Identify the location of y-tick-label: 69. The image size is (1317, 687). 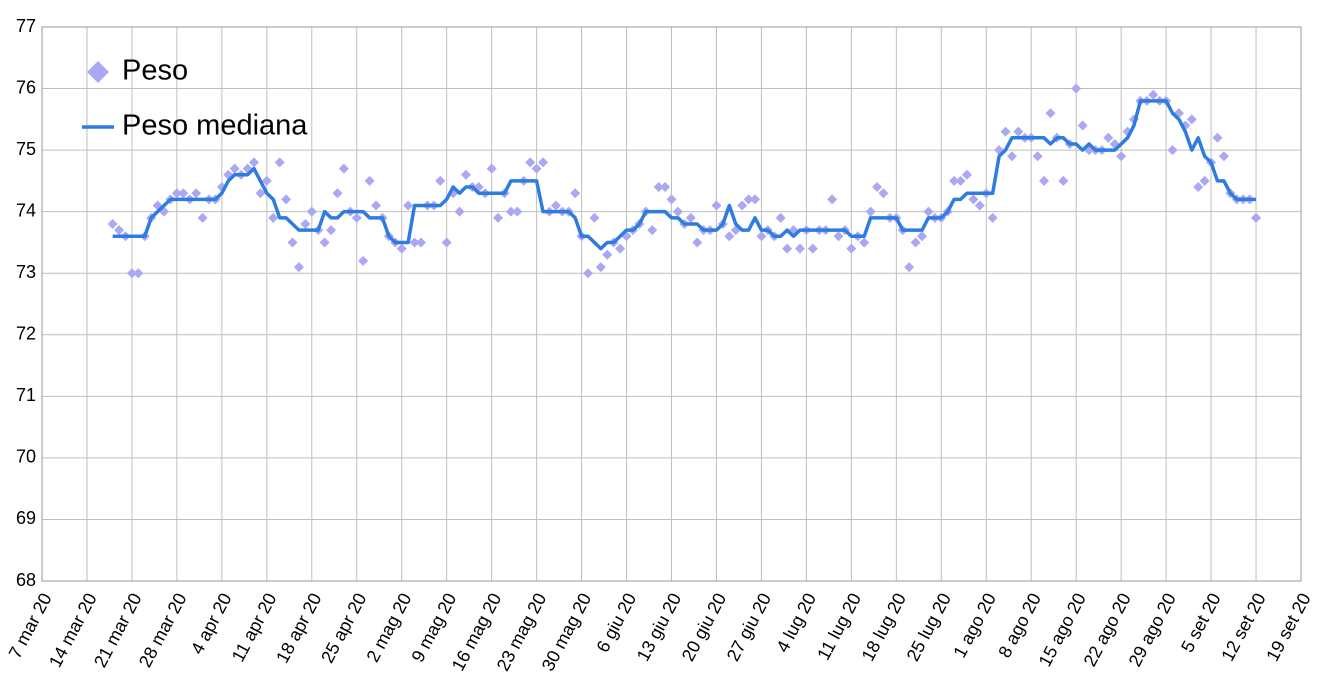
(26, 518).